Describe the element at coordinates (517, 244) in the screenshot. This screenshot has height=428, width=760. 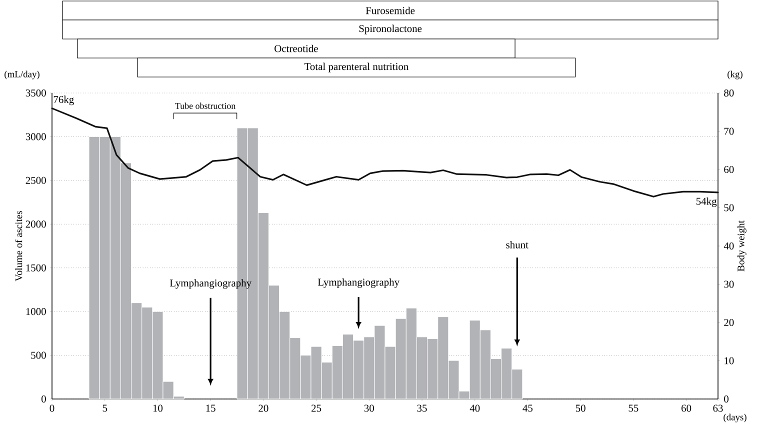
I see `annotation: shunt` at that location.